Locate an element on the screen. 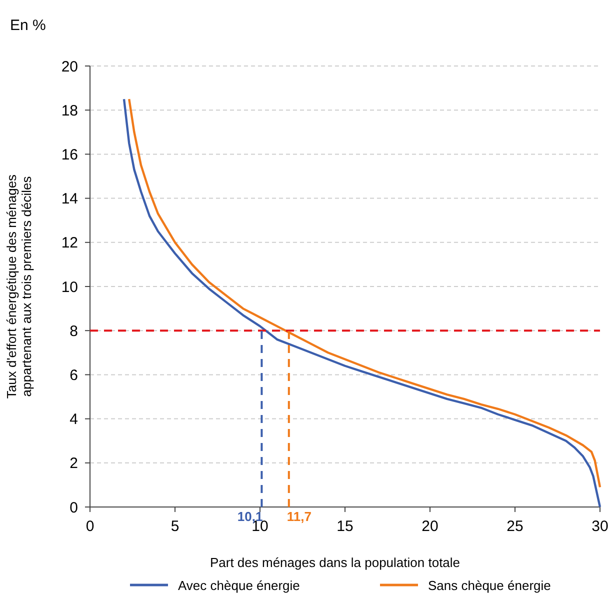  x-tick-label: 30 is located at coordinates (600, 526).